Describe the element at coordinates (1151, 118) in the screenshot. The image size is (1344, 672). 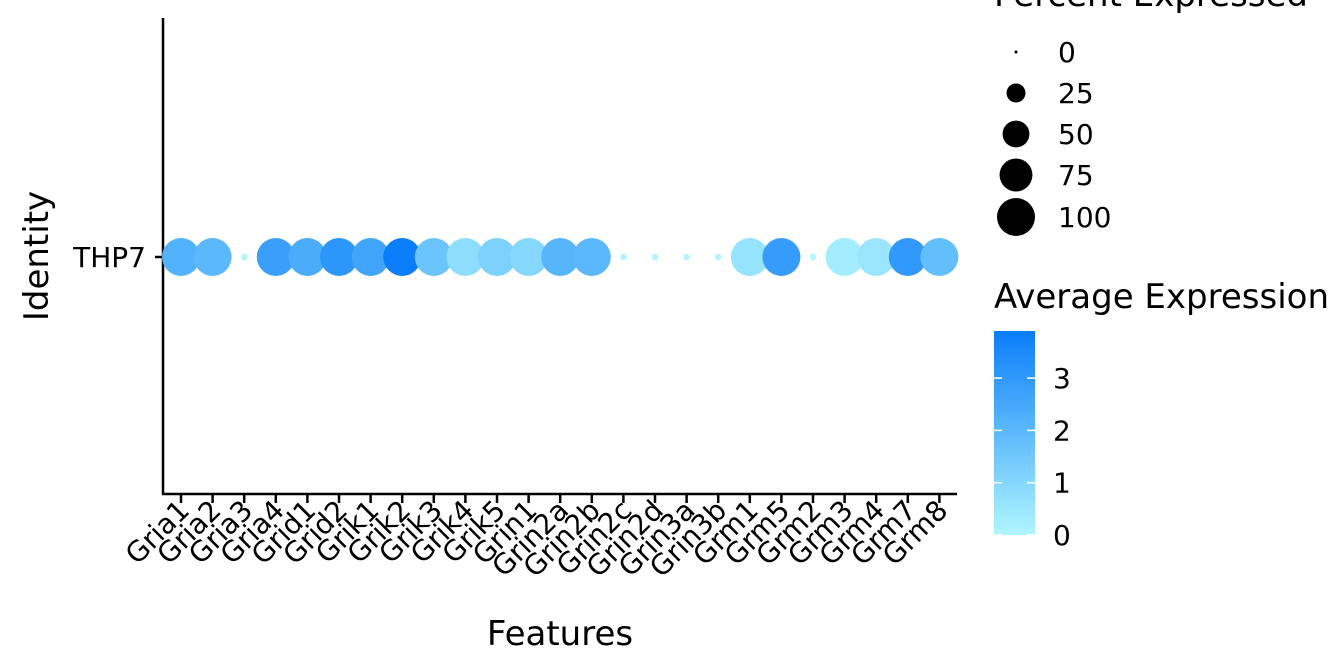
I see `size-legend: Percent Expressed 0 25 50 75 100` at that location.